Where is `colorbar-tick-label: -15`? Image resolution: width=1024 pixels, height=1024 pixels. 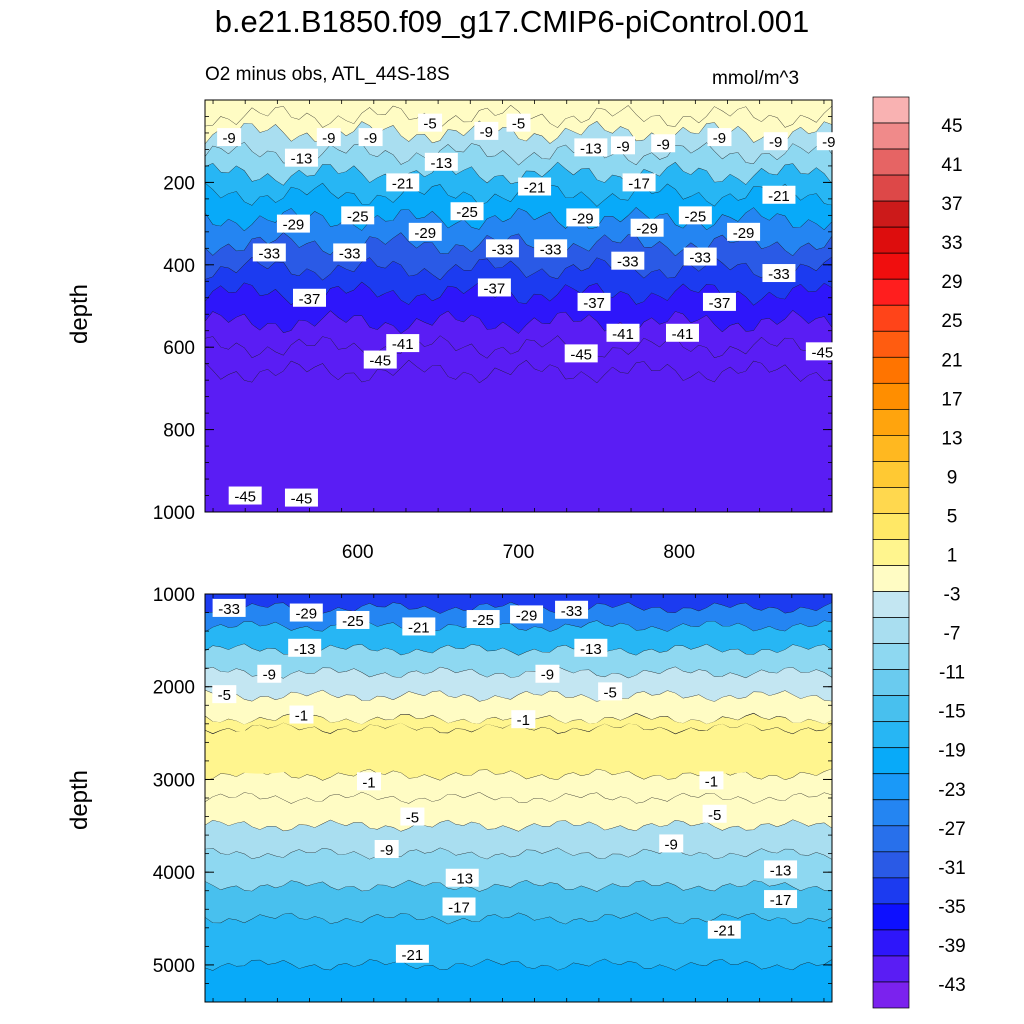 colorbar-tick-label: -15 is located at coordinates (951, 712).